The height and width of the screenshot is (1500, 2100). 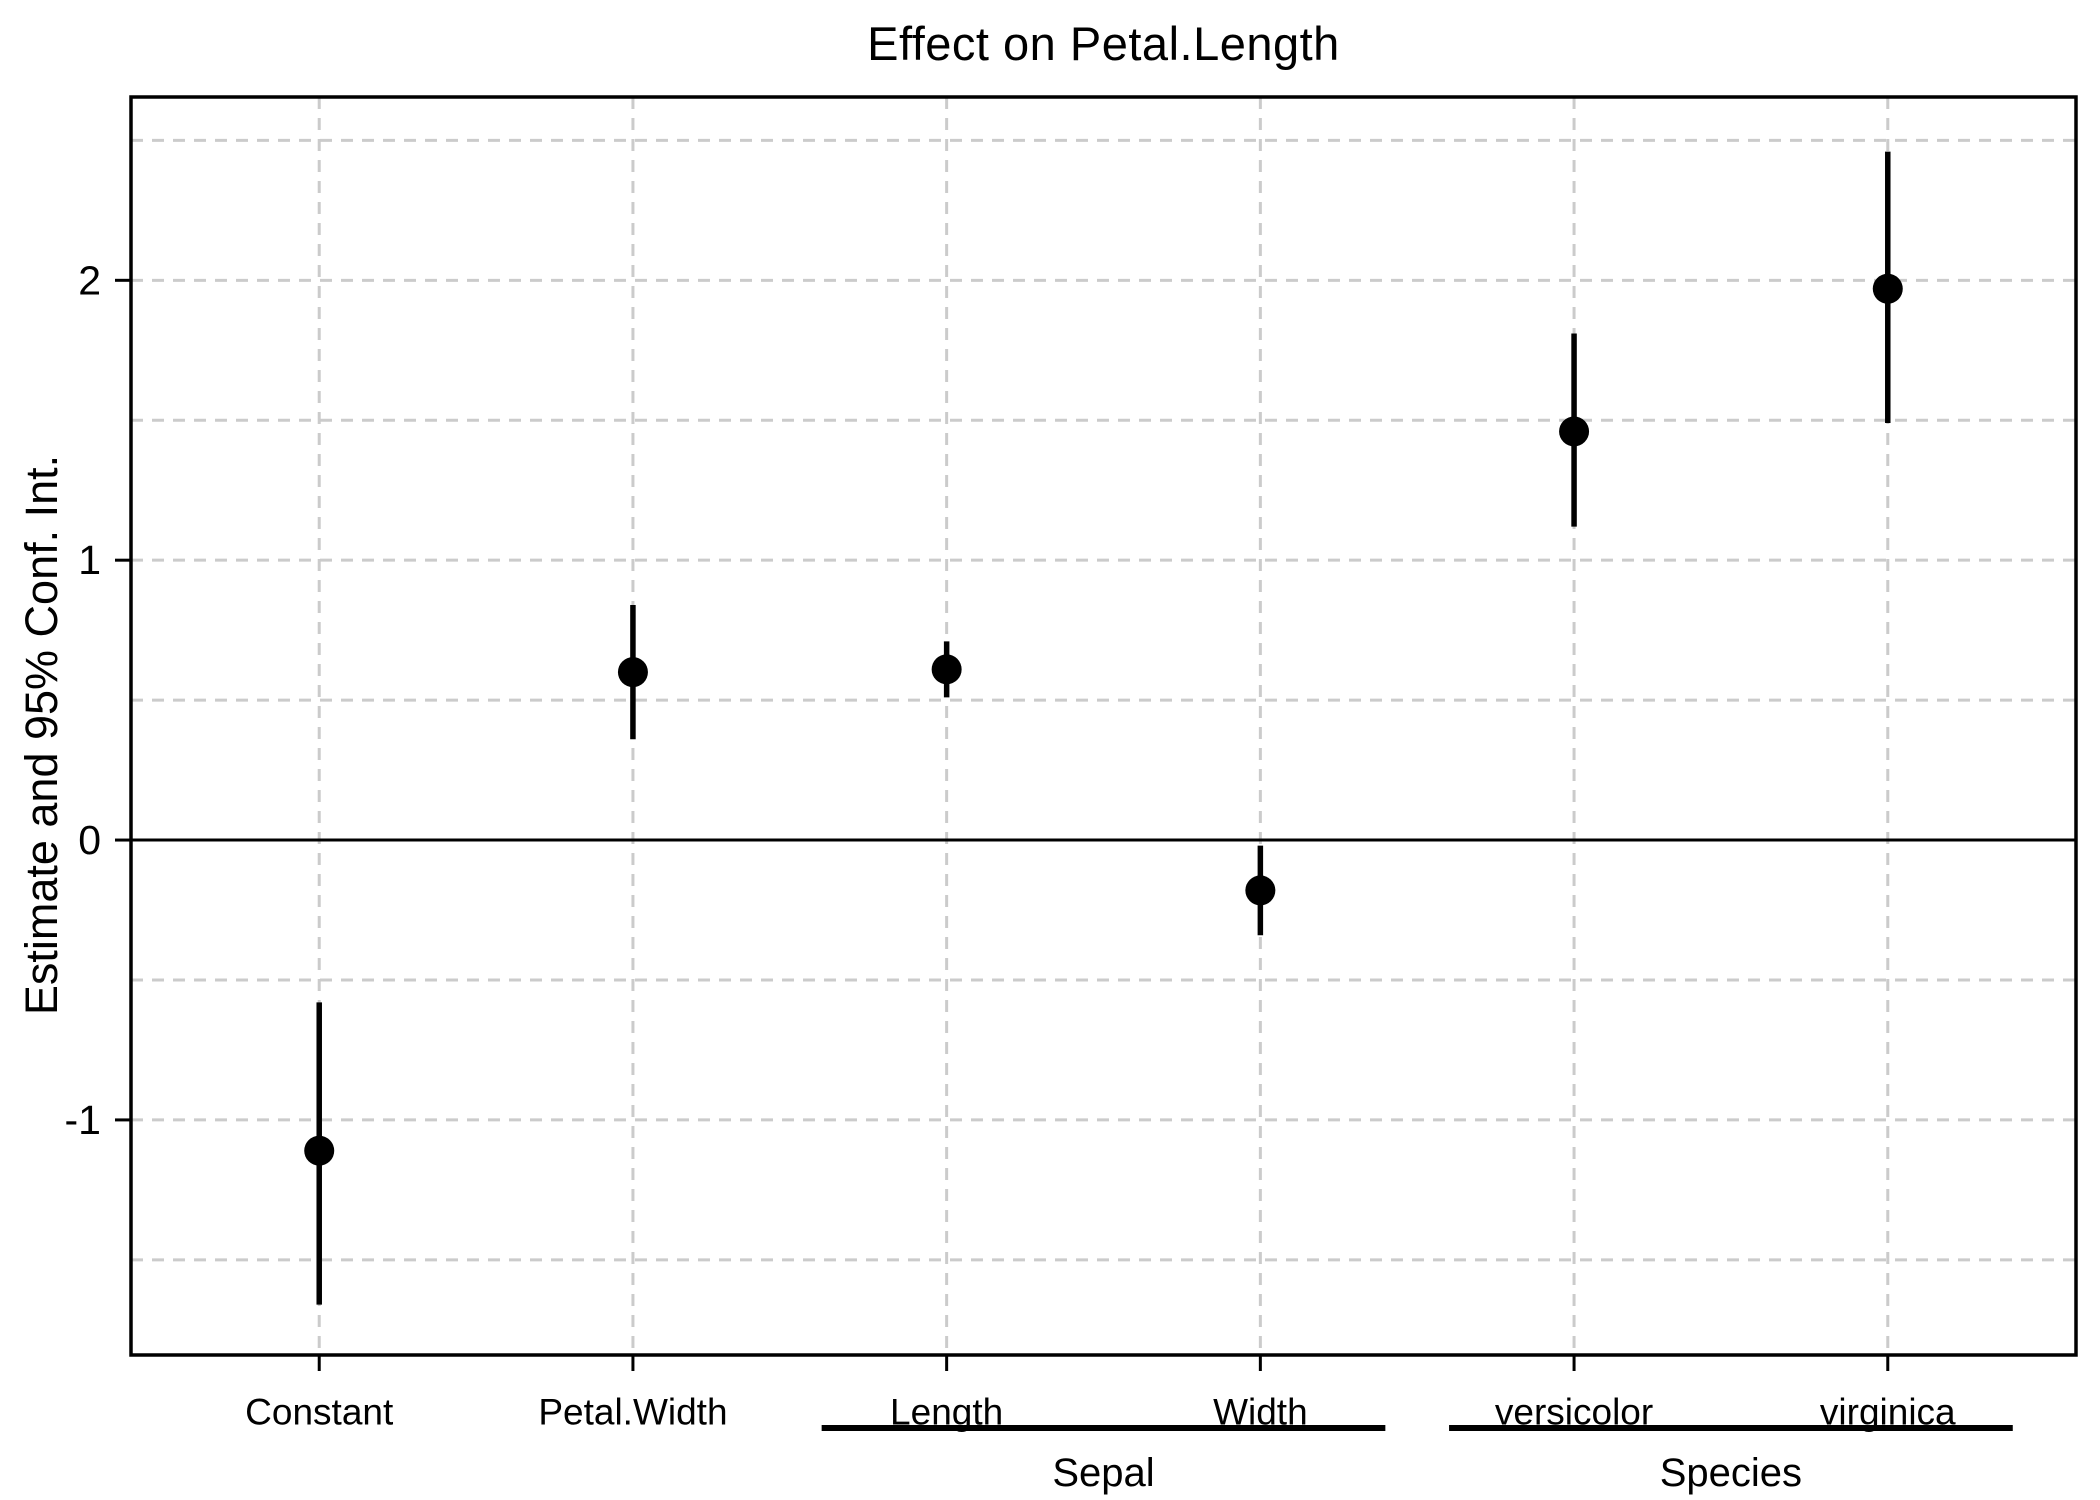 I want to click on x-tick-label: Petal.Width, so click(x=632, y=1411).